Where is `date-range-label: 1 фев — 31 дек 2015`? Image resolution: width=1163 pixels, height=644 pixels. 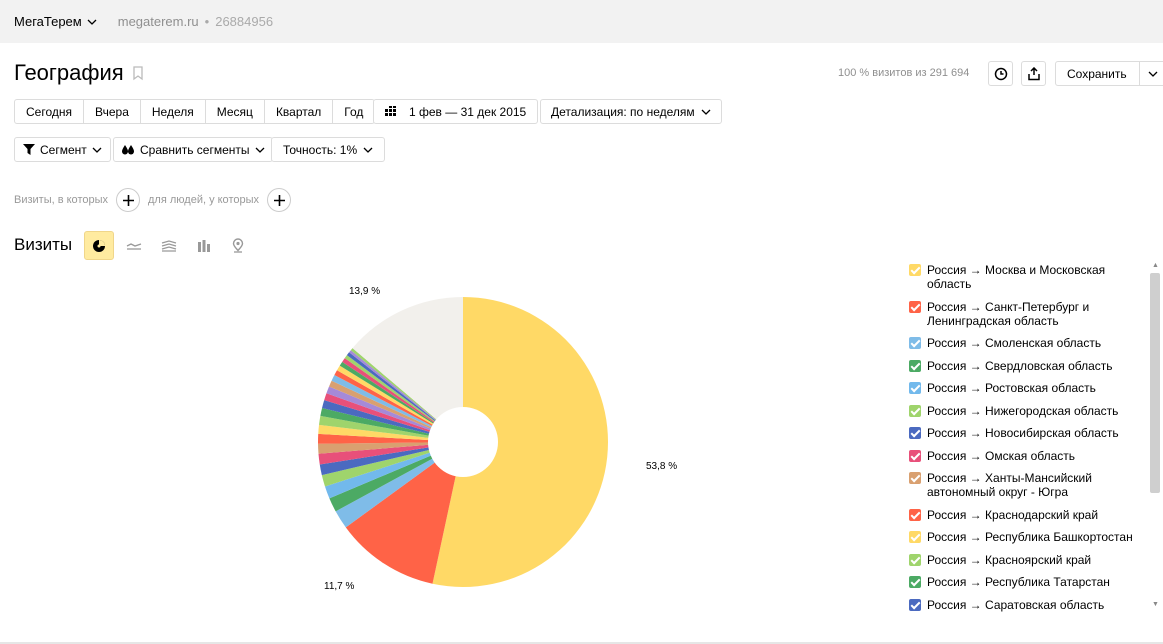
date-range-label: 1 фев — 31 дек 2015 is located at coordinates (468, 111).